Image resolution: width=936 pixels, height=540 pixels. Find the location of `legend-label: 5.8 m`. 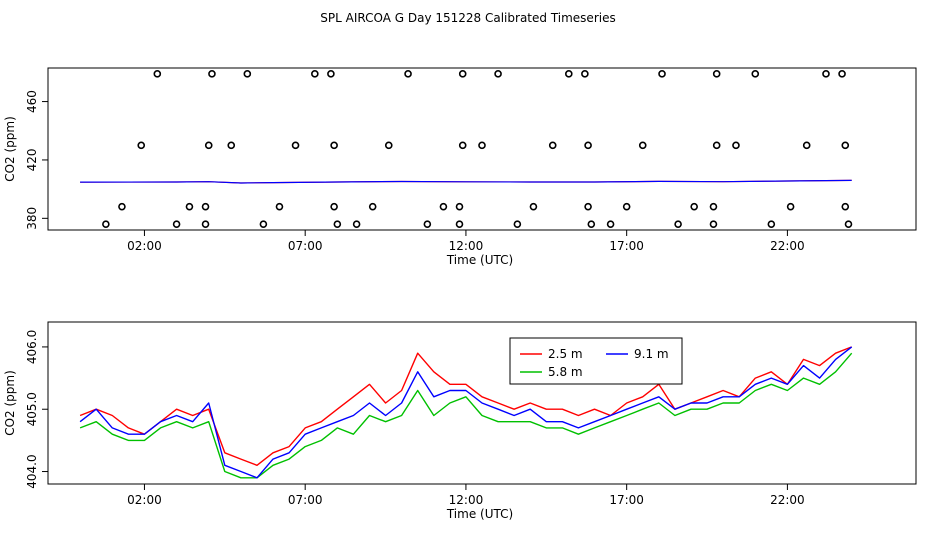

legend-label: 5.8 m is located at coordinates (565, 372).